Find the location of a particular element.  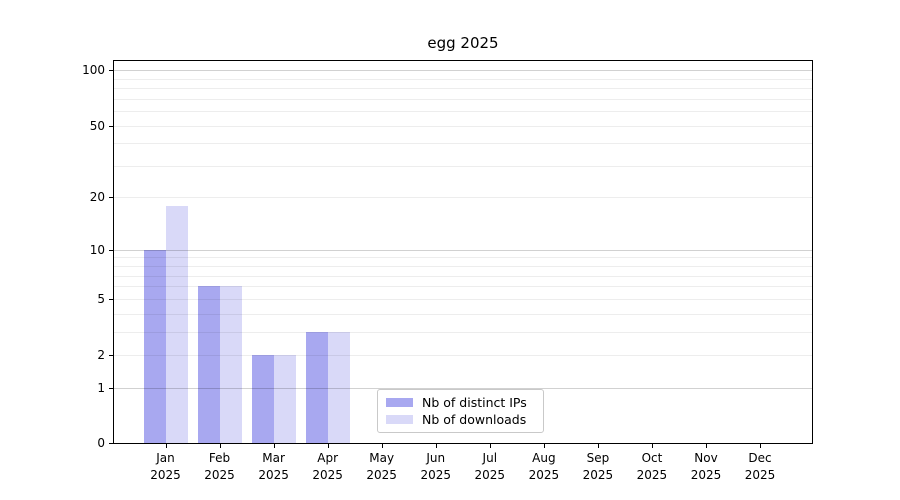

y-tick-label: 2 is located at coordinates (101, 355).